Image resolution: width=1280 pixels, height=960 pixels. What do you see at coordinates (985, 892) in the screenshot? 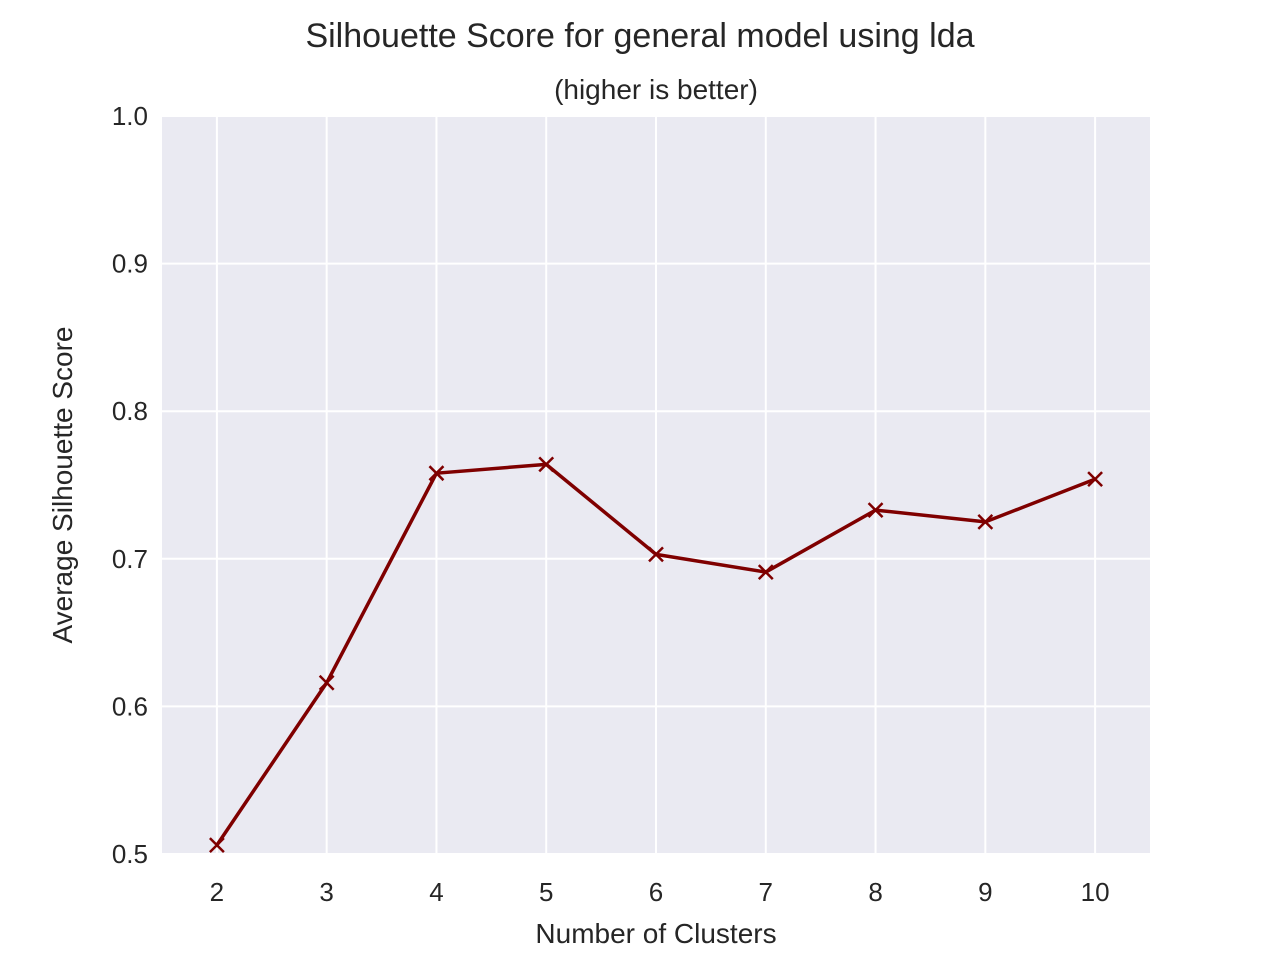
I see `x-tick-label: 9` at bounding box center [985, 892].